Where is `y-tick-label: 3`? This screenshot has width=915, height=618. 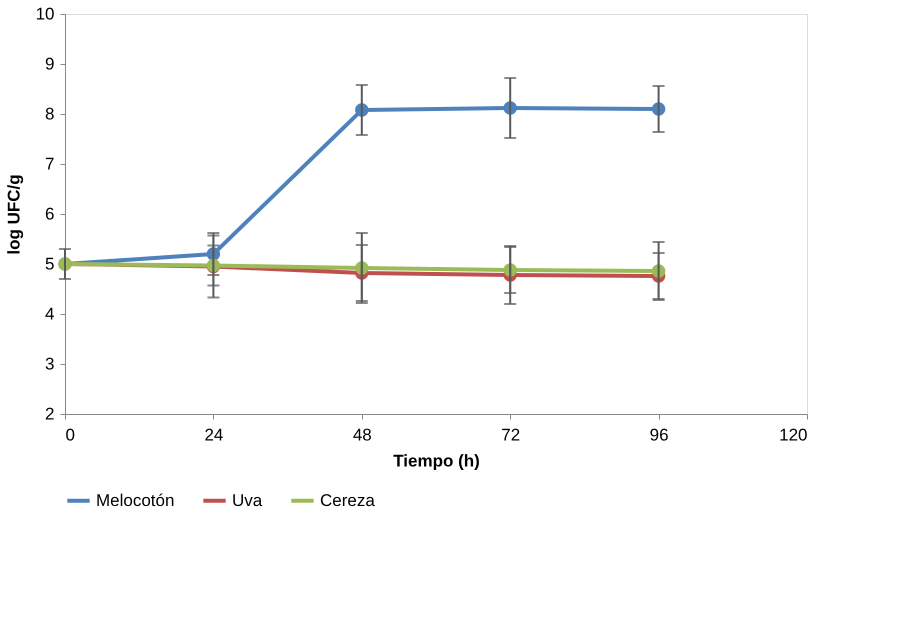 y-tick-label: 3 is located at coordinates (49, 364).